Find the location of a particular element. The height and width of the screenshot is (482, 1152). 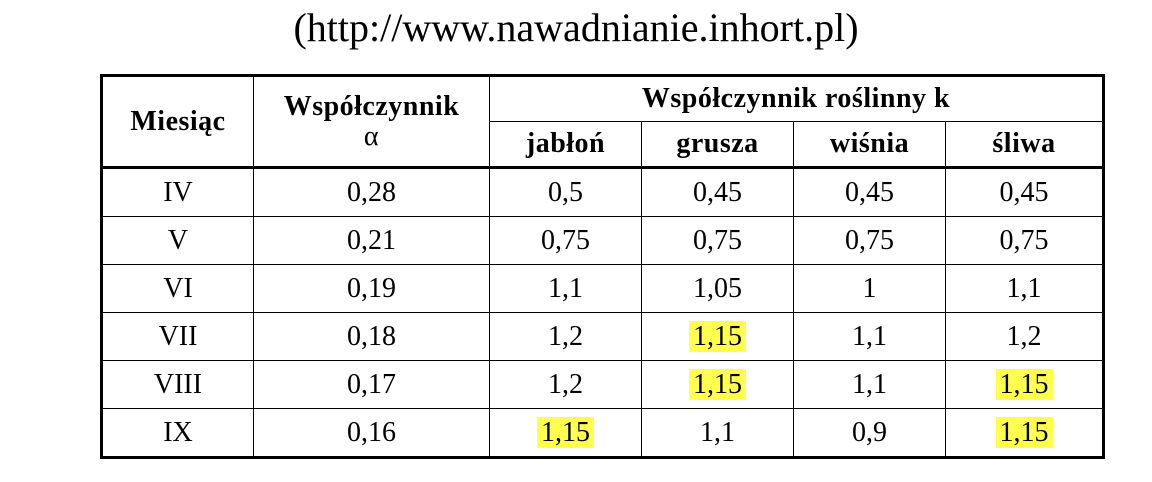

cell-k-pear: 0,45 is located at coordinates (717, 191).